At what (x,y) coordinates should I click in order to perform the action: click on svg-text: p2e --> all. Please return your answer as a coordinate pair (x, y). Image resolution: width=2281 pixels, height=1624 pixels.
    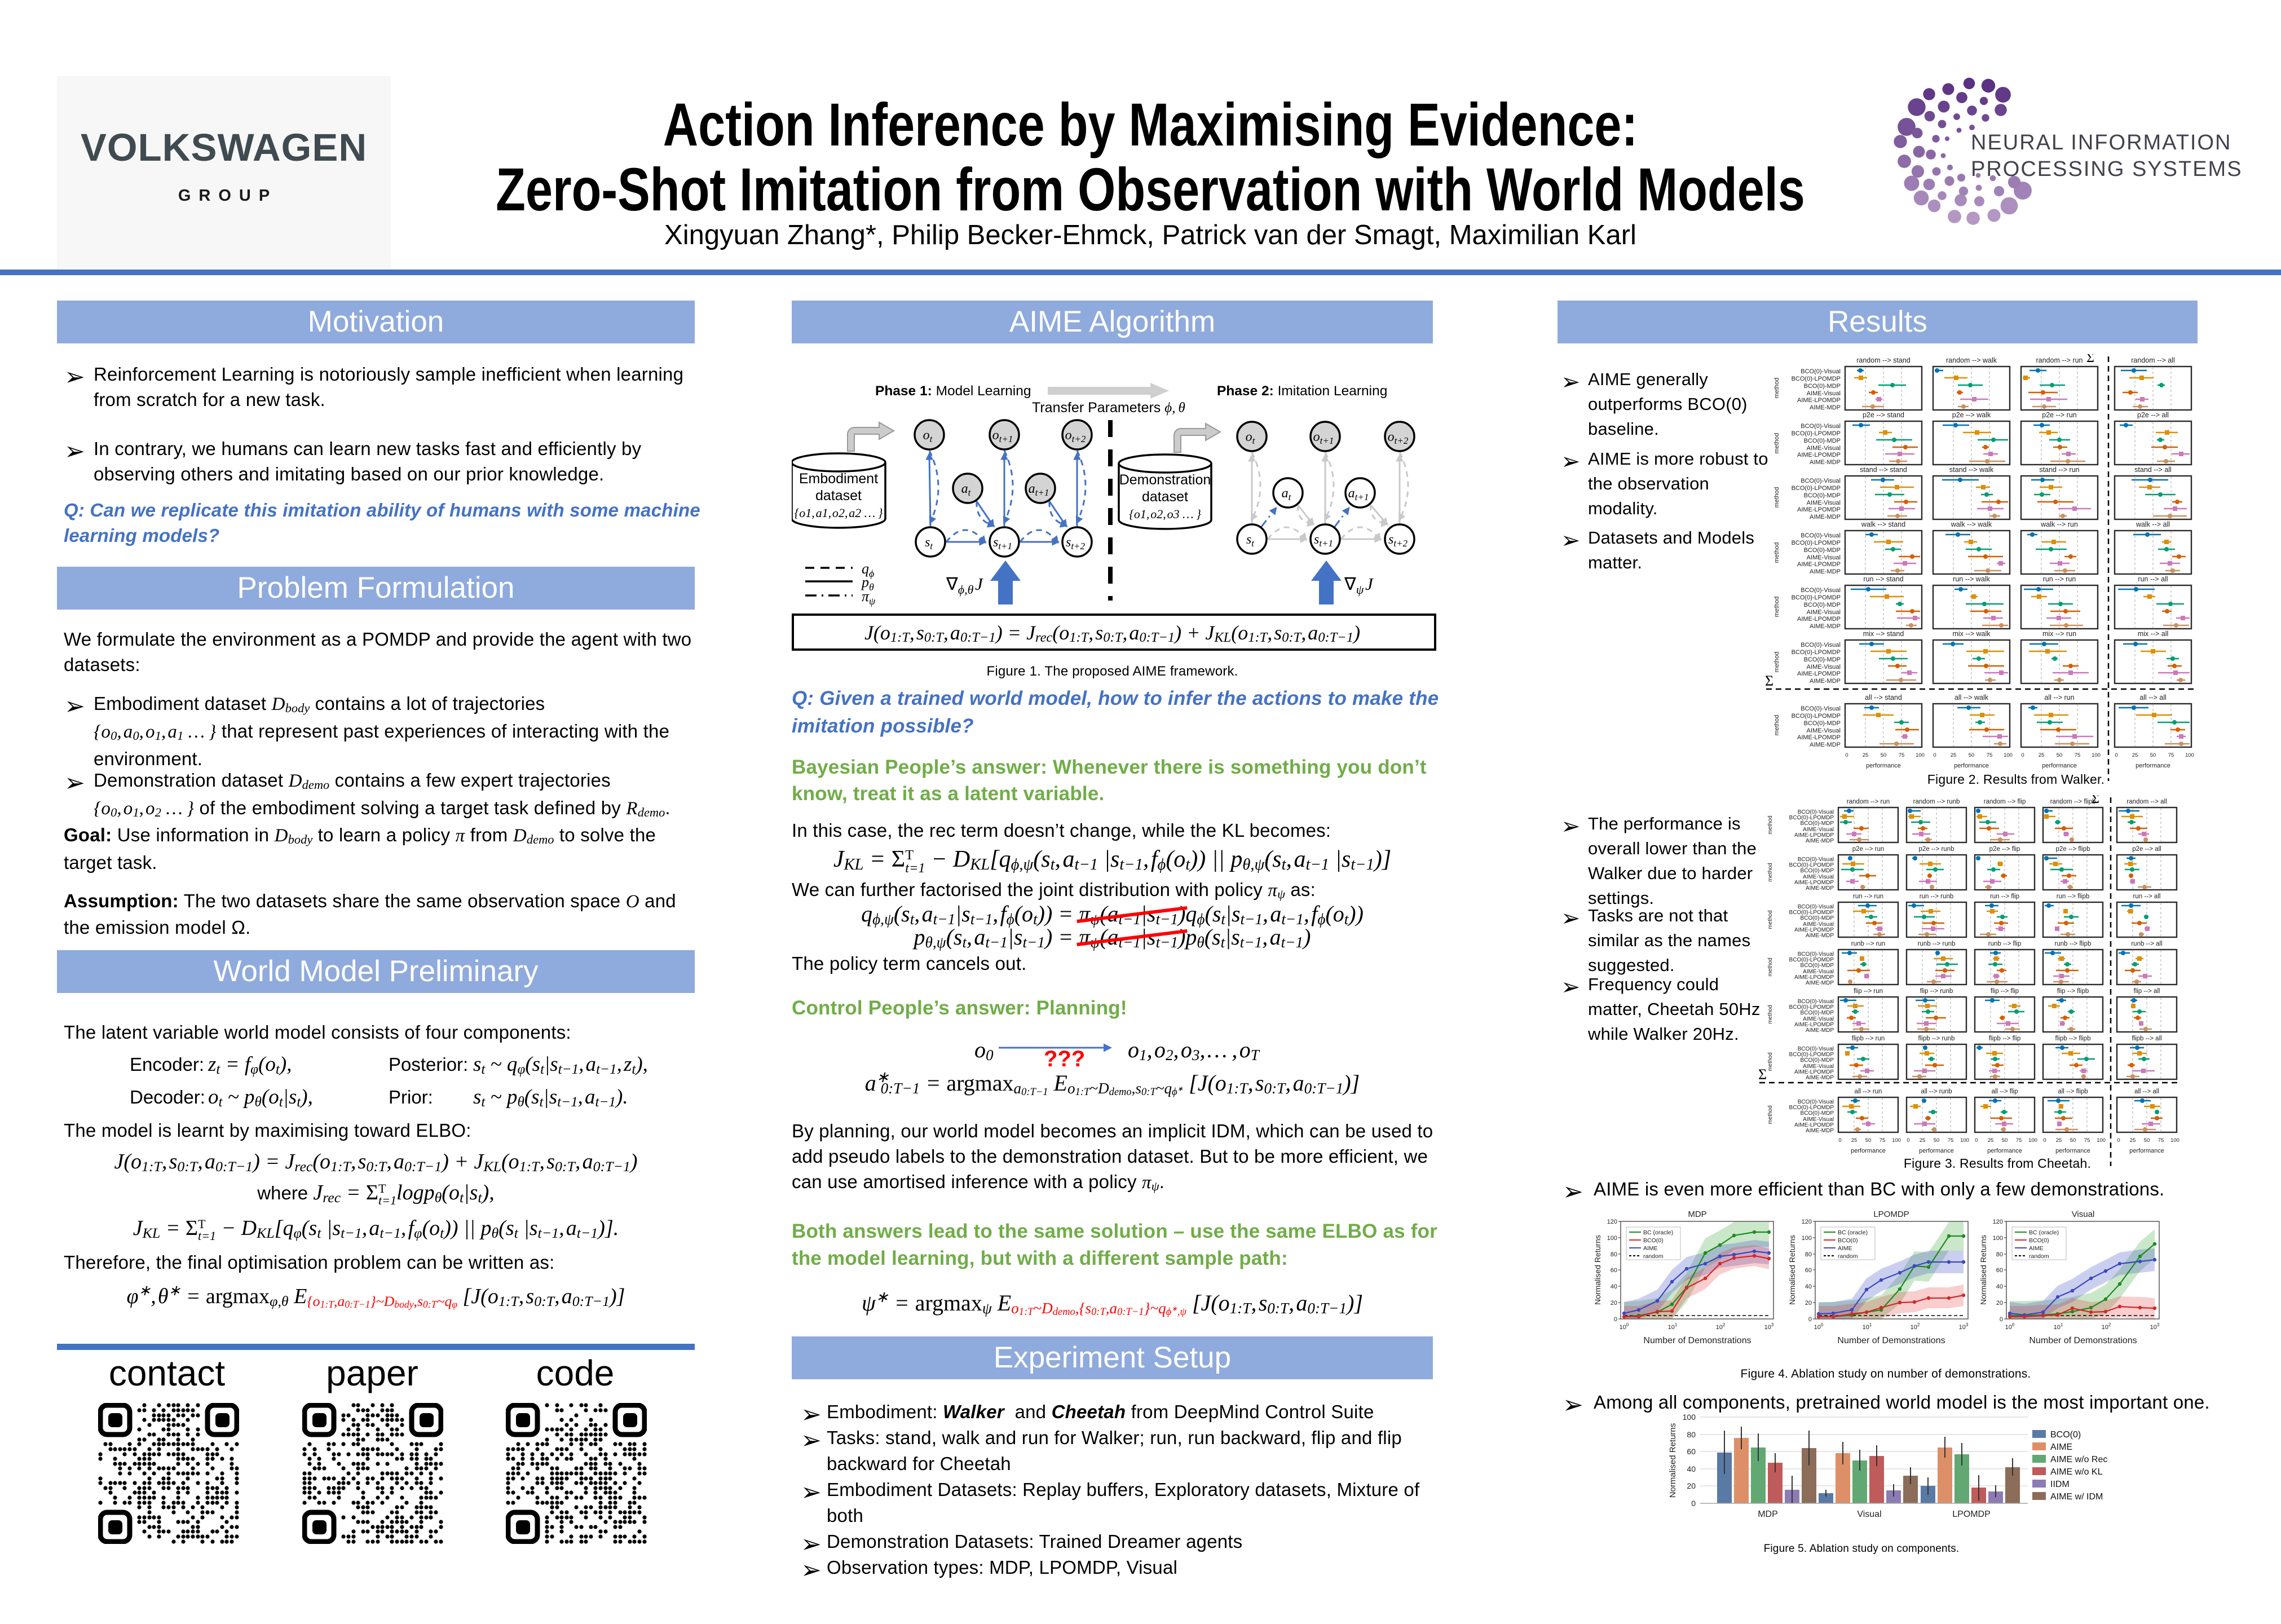
    Looking at the image, I should click on (2153, 415).